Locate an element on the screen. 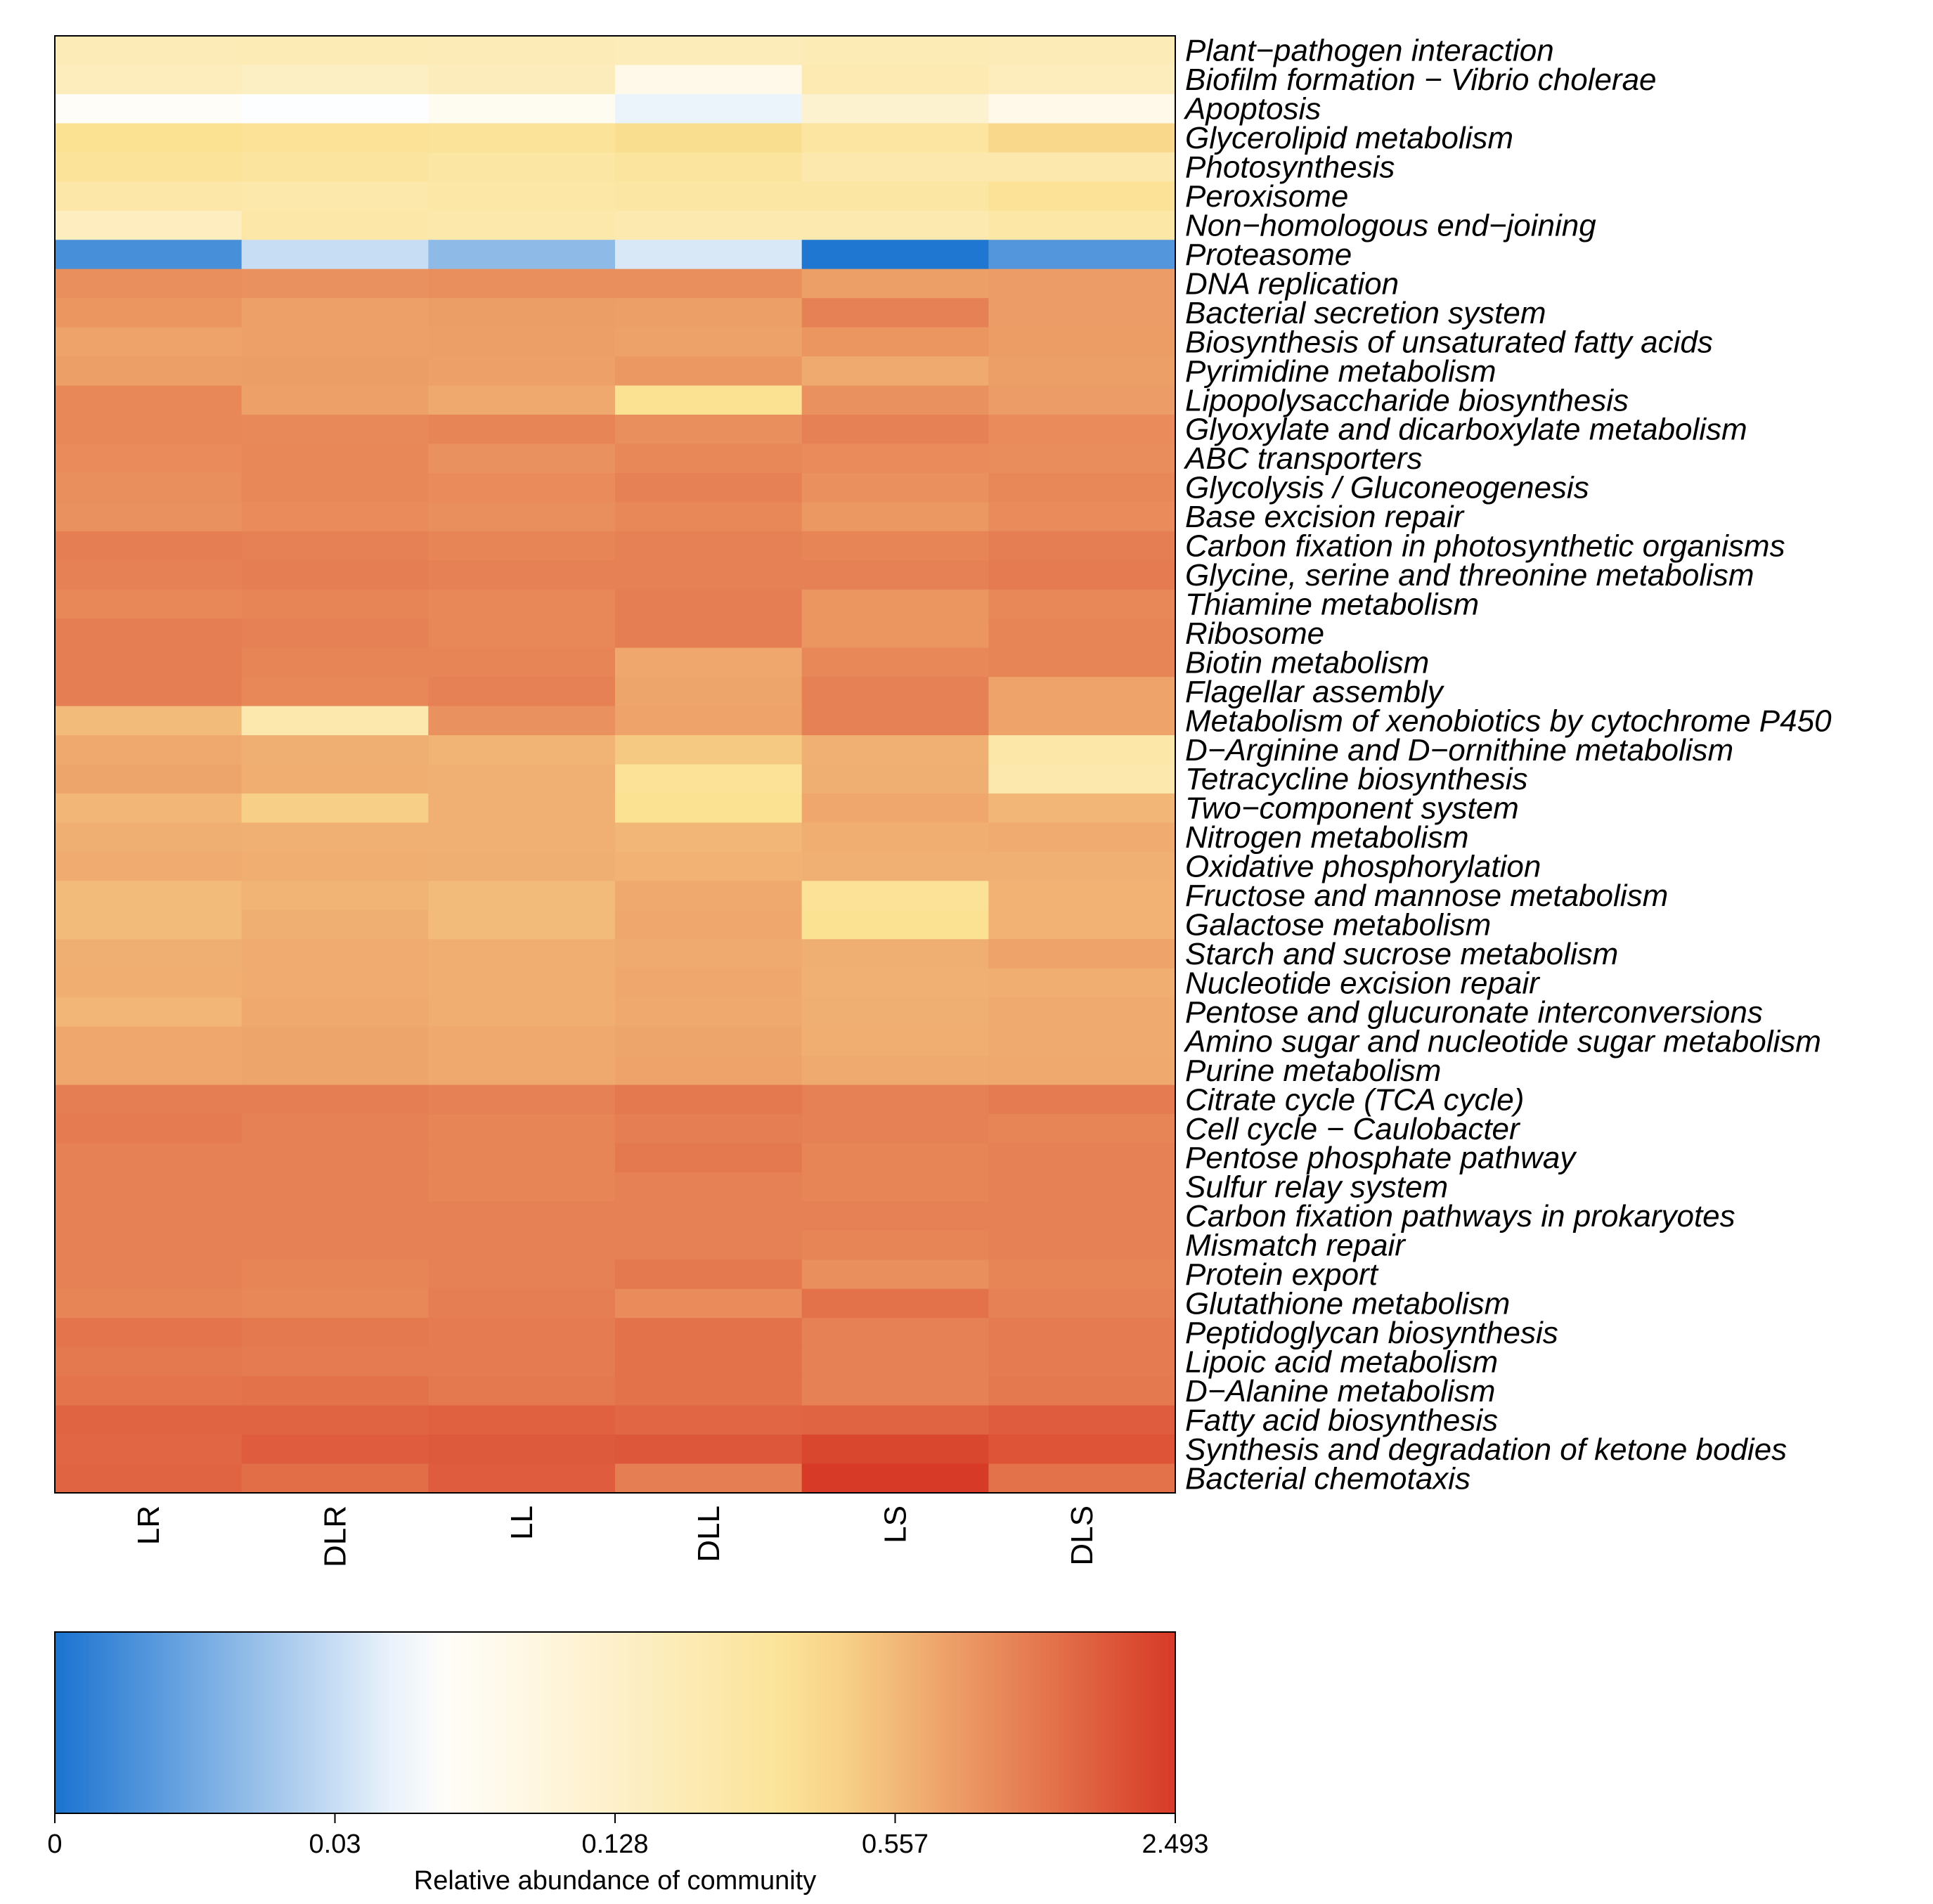 Image resolution: width=1933 pixels, height=1904 pixels. row-label: Peroxisome is located at coordinates (1266, 196).